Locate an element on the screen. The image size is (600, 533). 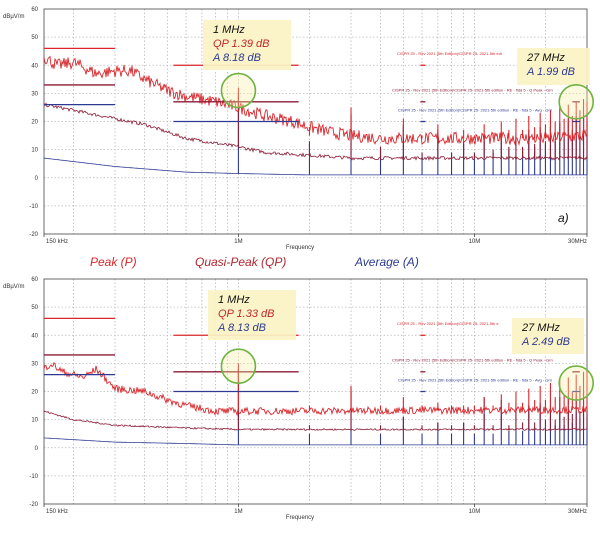
annotation-1mhz: 1 MHz QP 1.39 dB A 8.18 dB is located at coordinates (247, 45).